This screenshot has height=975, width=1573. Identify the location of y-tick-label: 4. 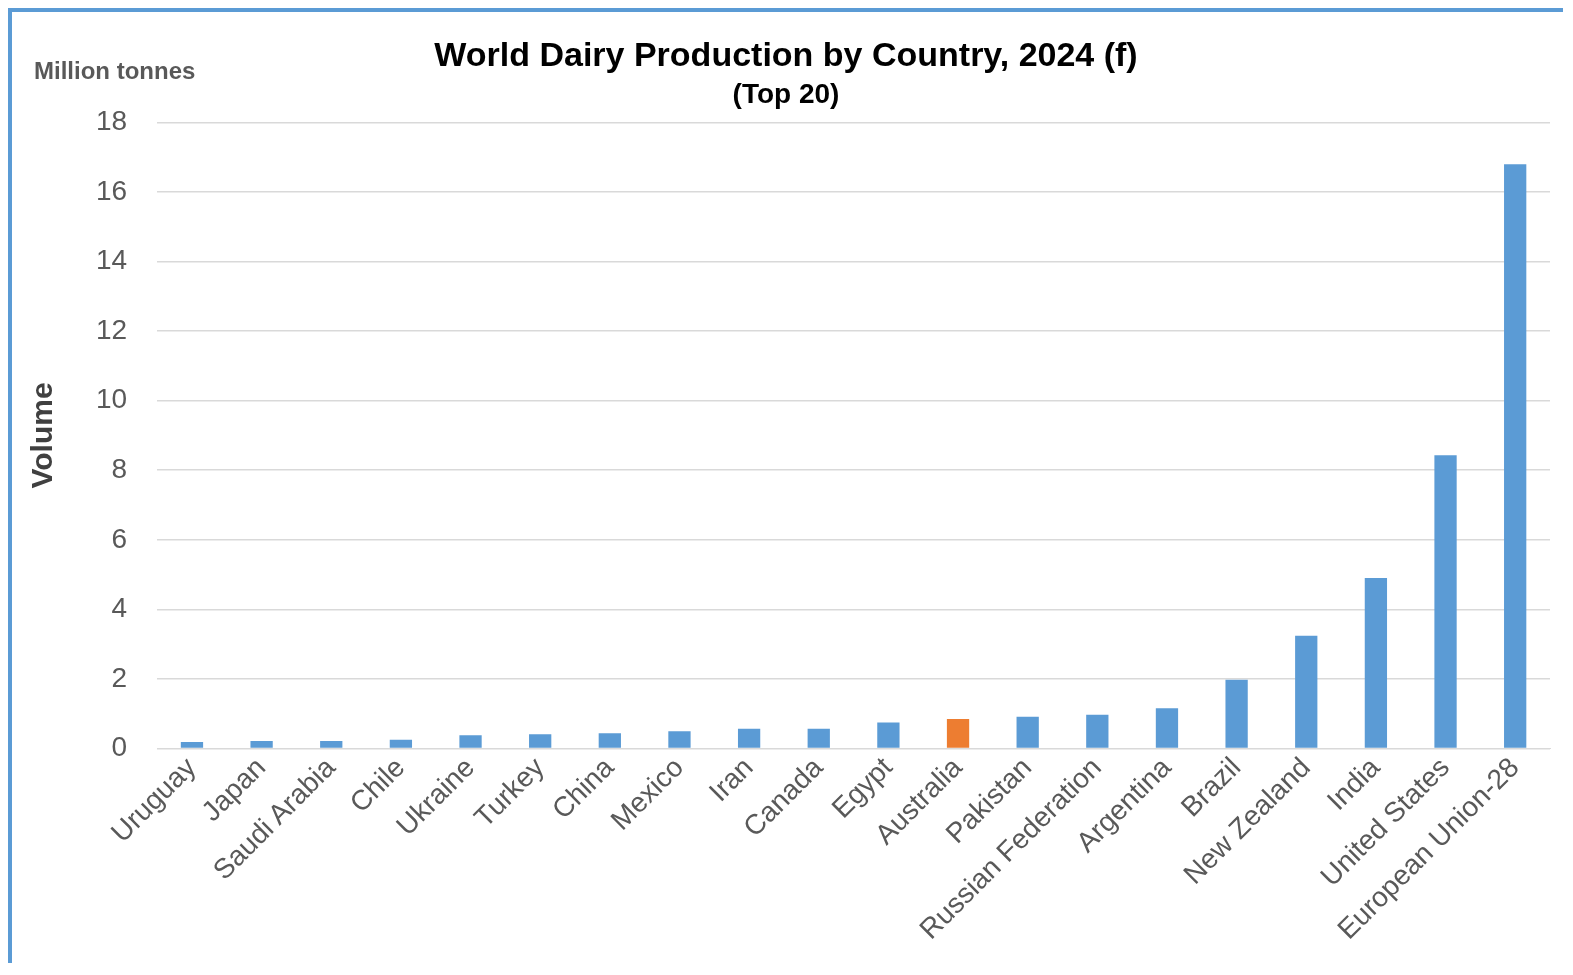
(119, 608).